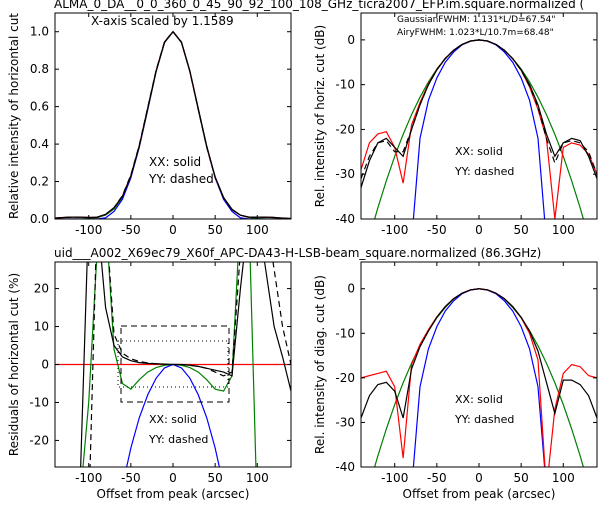  What do you see at coordinates (14, 116) in the screenshot?
I see `y-axis-label: Relative intensity of horizontal cut` at bounding box center [14, 116].